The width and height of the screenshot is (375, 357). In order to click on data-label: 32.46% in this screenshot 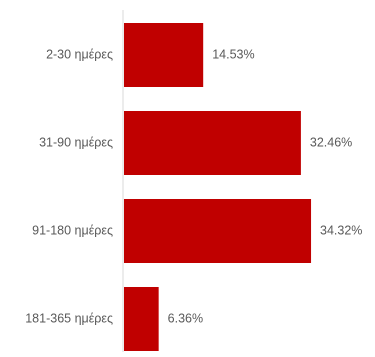, I will do `click(331, 142)`.